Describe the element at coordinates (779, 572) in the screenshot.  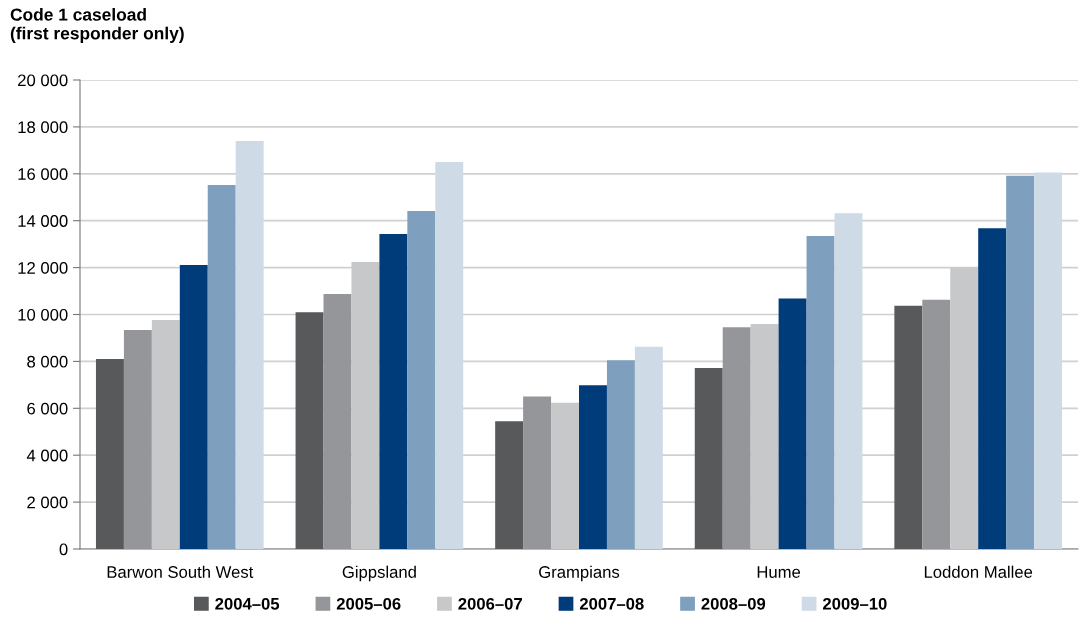
I see `x-tick-label: Hume` at that location.